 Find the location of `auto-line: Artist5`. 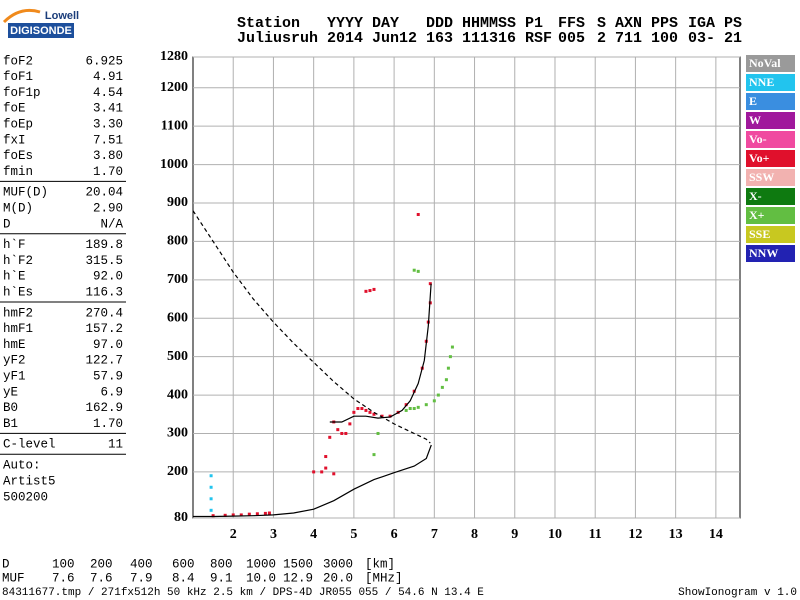

auto-line: Artist5 is located at coordinates (29, 481).